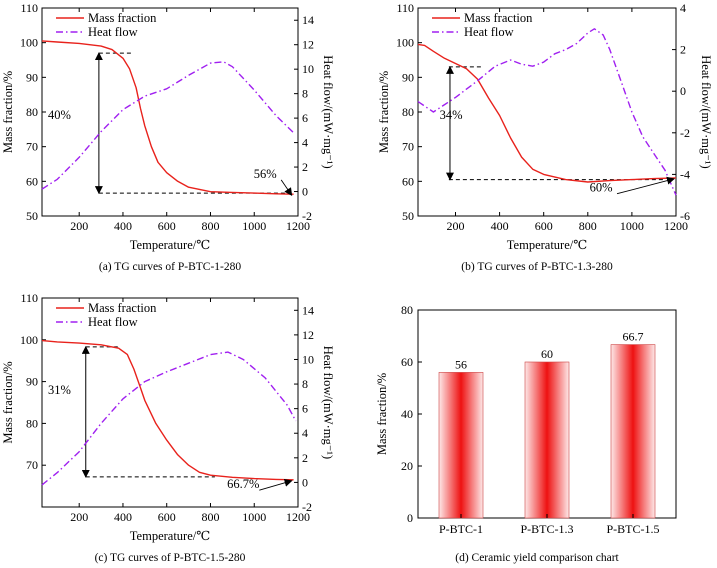  What do you see at coordinates (461, 529) in the screenshot?
I see `x-category-label: P-BTC-1` at bounding box center [461, 529].